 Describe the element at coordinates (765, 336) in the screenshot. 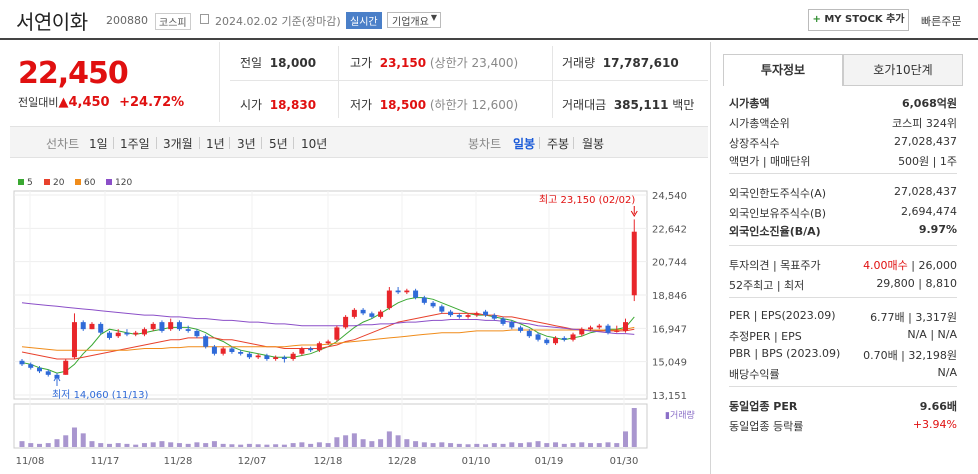

I see `info-key: 추정PER | EPS` at that location.